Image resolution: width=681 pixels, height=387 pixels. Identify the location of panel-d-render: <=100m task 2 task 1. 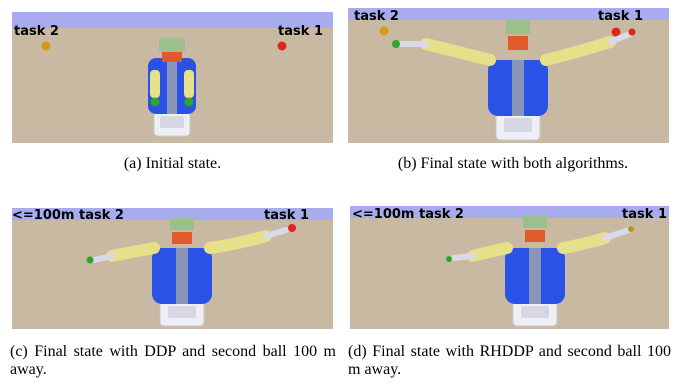
(509, 267).